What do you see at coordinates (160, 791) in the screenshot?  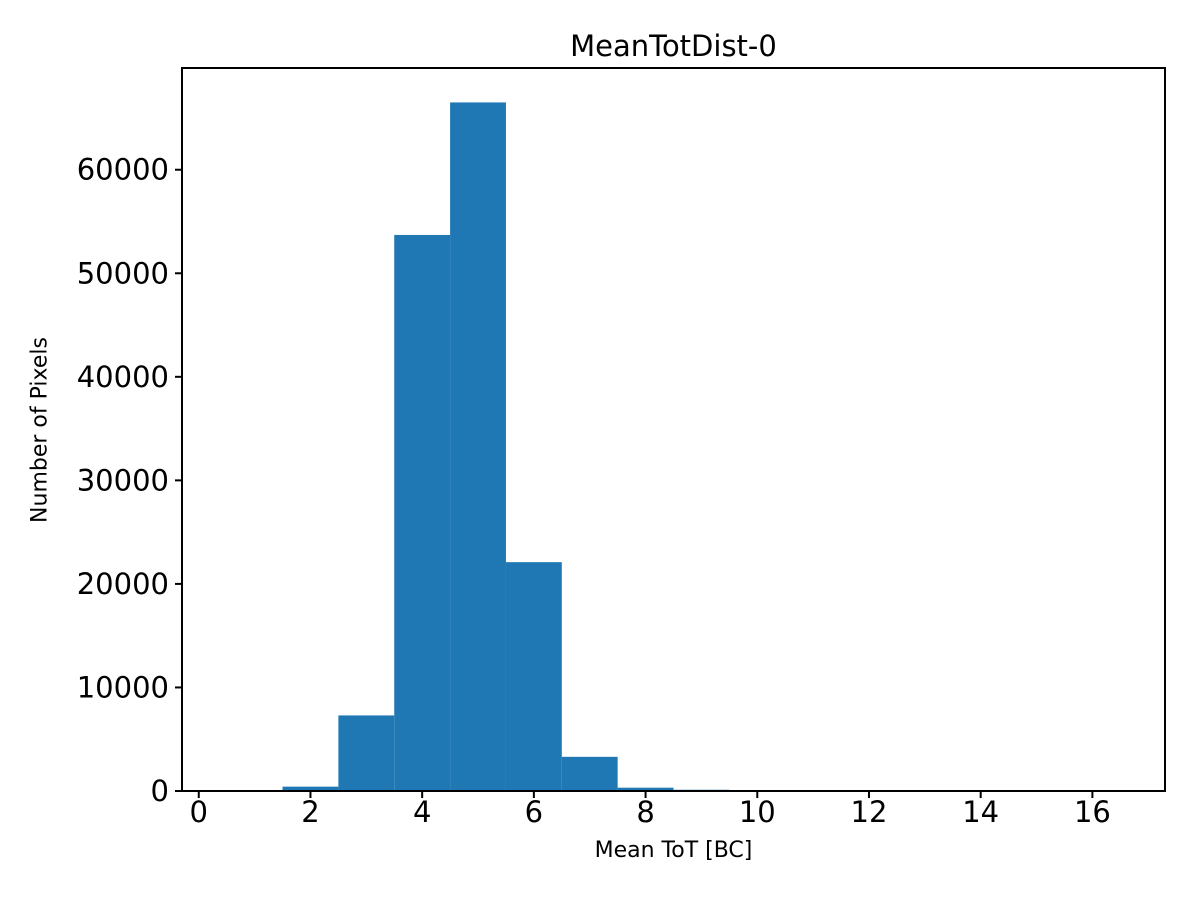 I see `y-tick-label: 0` at bounding box center [160, 791].